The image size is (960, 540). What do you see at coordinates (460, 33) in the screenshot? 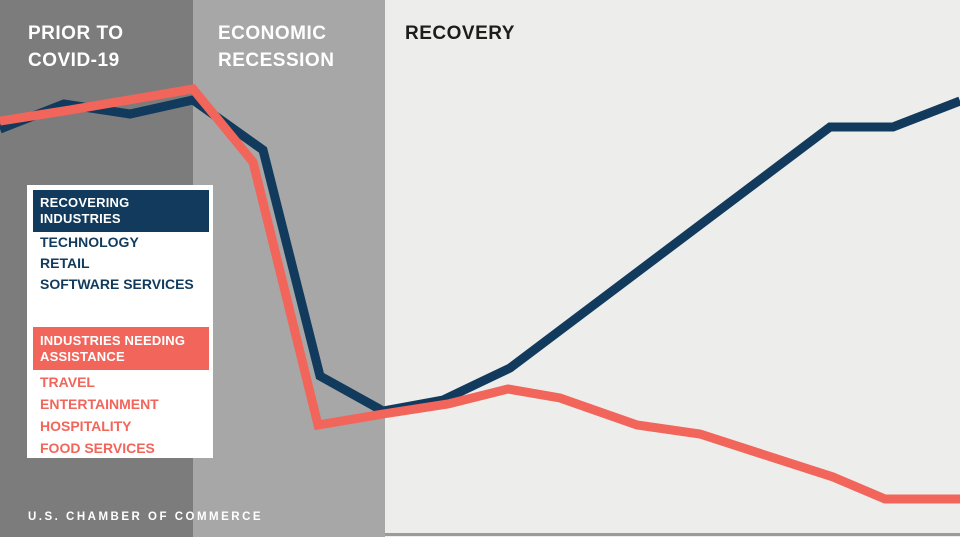
I see `phase-label-2: RECOVERY` at bounding box center [460, 33].